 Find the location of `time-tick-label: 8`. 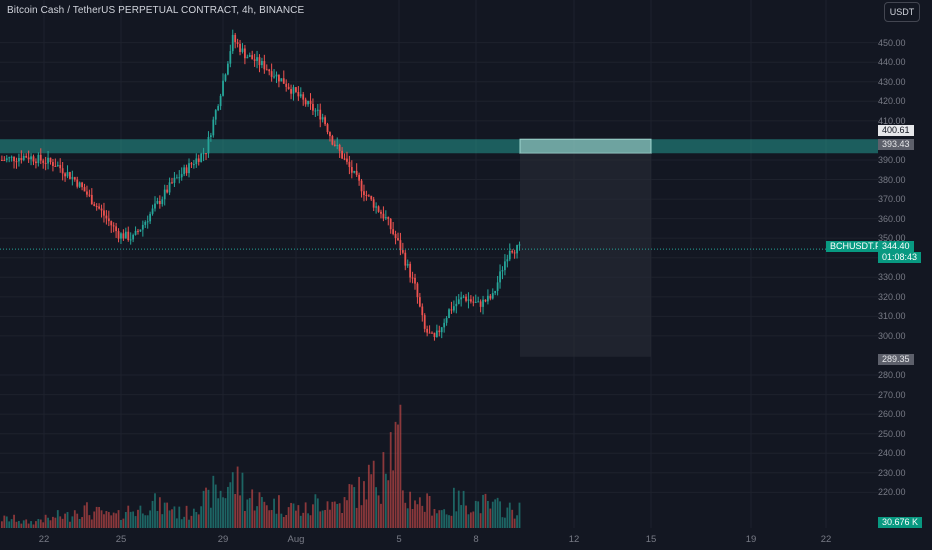

time-tick-label: 8 is located at coordinates (476, 539).